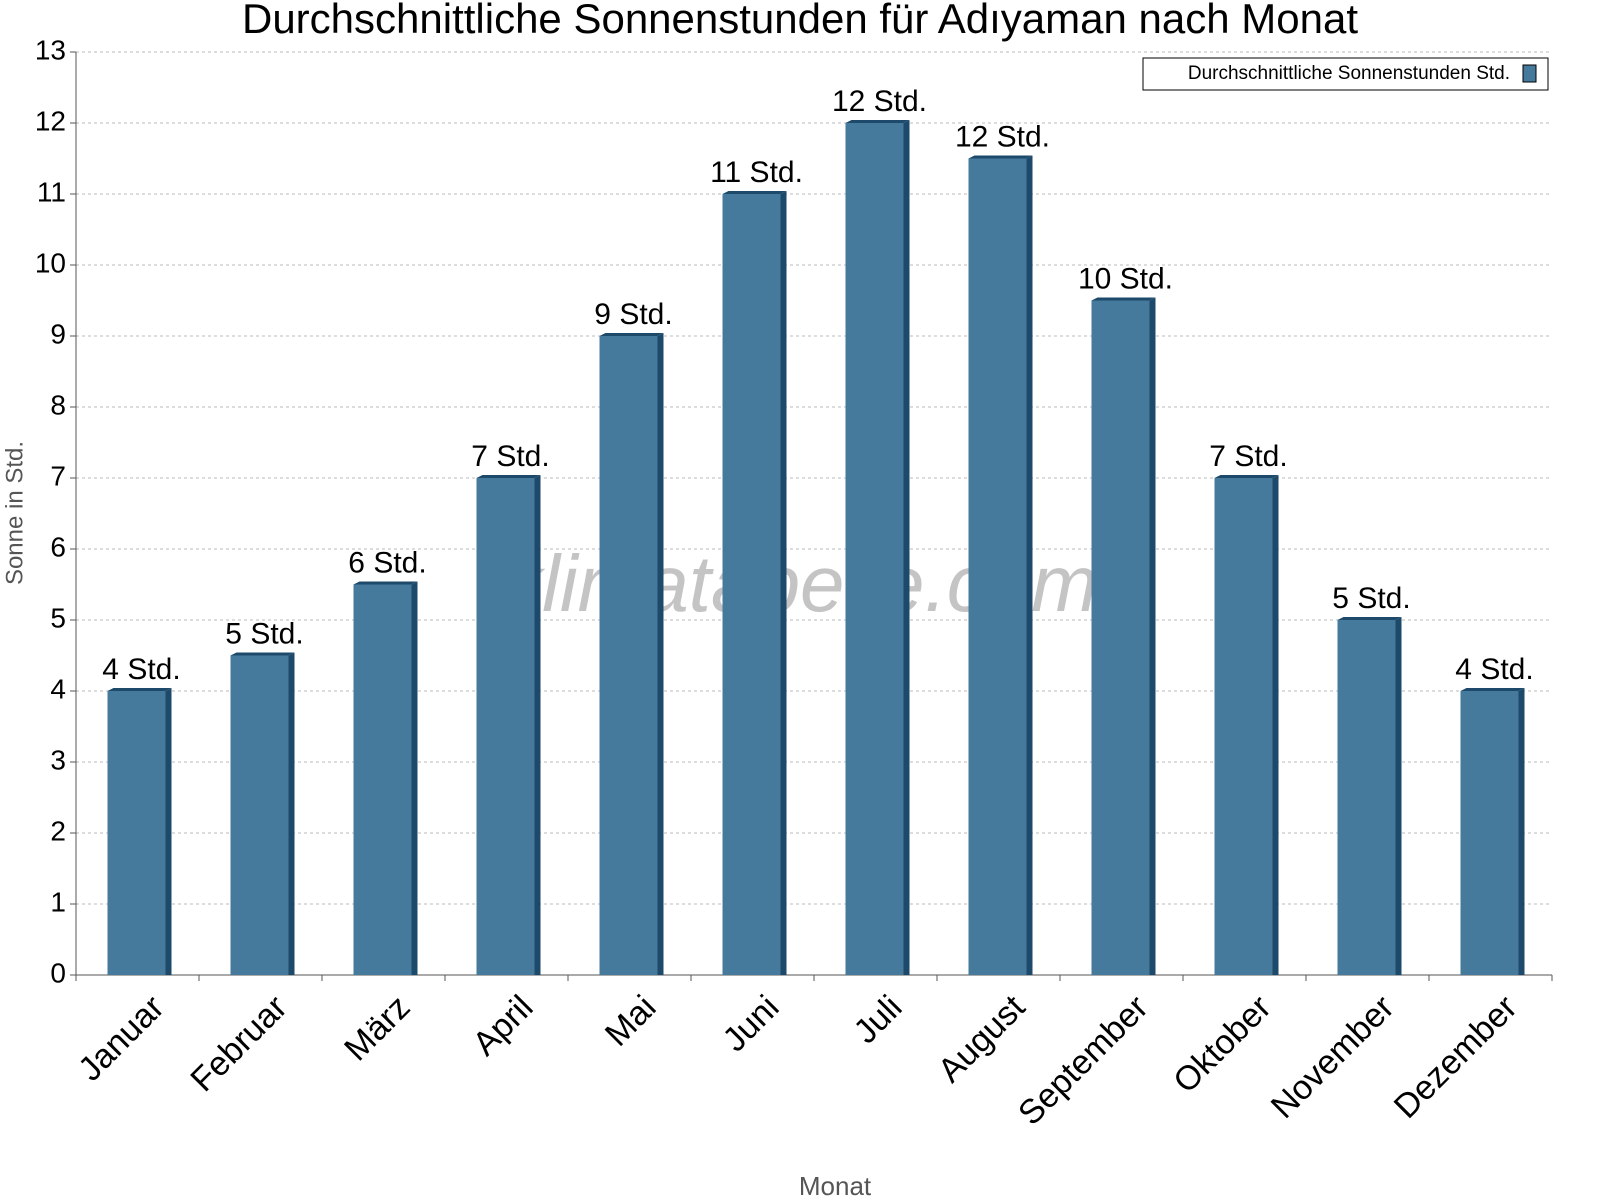  What do you see at coordinates (633, 314) in the screenshot?
I see `value-label: 9 Std.` at bounding box center [633, 314].